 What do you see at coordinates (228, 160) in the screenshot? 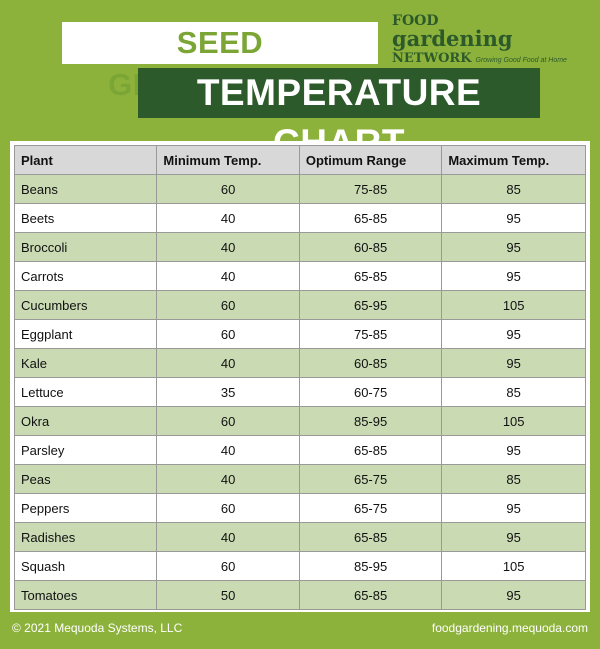
I see `column-header: Minimum Temp.` at bounding box center [228, 160].